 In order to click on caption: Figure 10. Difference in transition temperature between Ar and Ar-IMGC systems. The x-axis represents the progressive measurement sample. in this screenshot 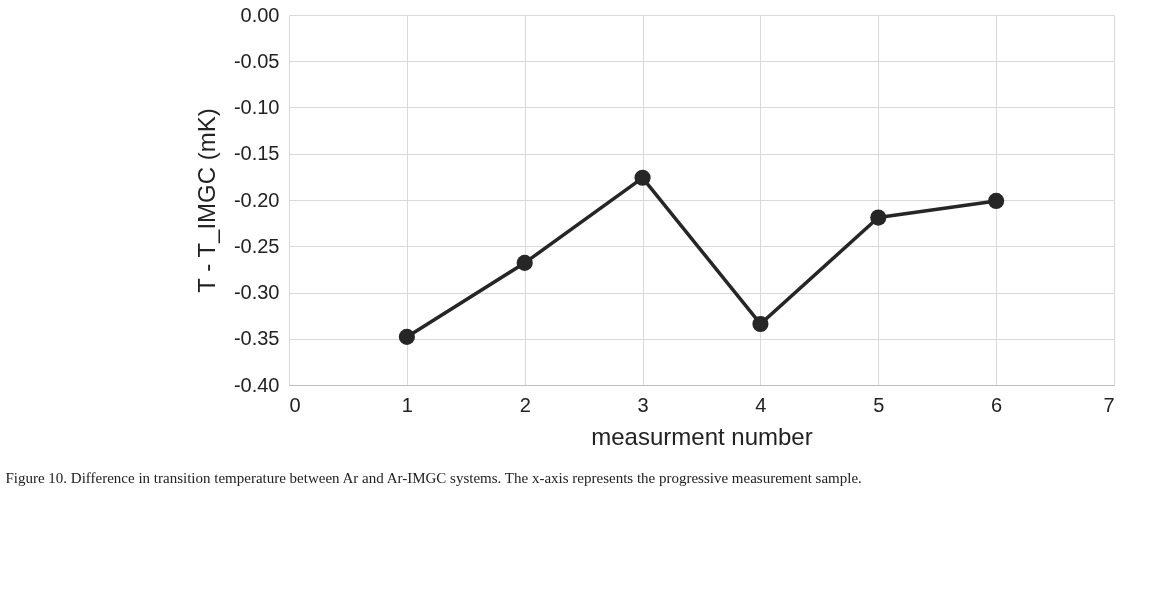, I will do `click(433, 478)`.